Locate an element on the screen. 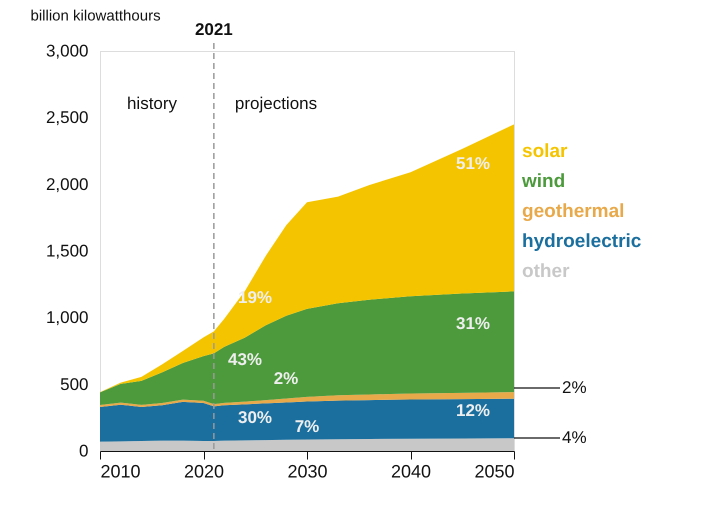 This screenshot has width=703, height=508. y-tick-label: 500 is located at coordinates (74, 384).